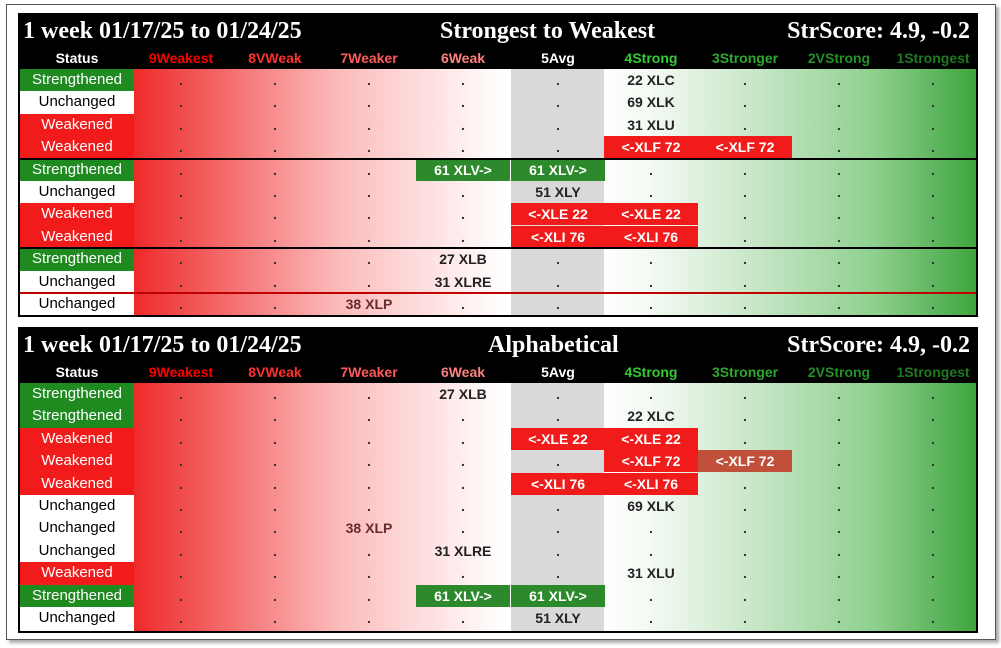 Image resolution: width=1001 pixels, height=648 pixels. What do you see at coordinates (181, 372) in the screenshot?
I see `column-header-9weakest: 9Weakest` at bounding box center [181, 372].